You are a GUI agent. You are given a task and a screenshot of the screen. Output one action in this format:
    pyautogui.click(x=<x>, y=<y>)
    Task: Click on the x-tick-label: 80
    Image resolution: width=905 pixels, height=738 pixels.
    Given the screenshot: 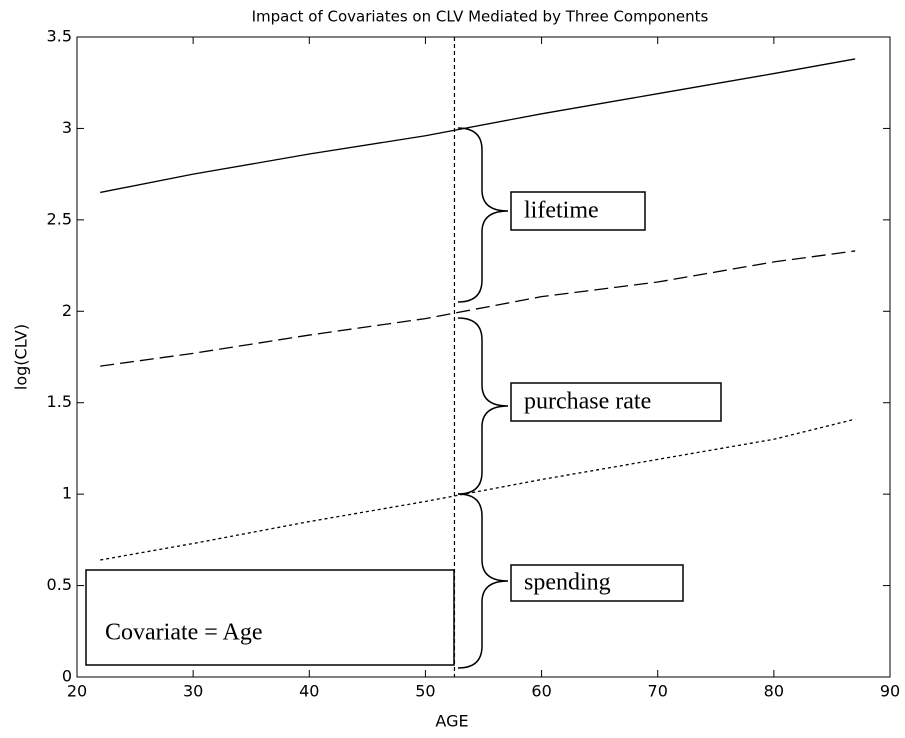 What is the action you would take?
    pyautogui.click(x=774, y=691)
    